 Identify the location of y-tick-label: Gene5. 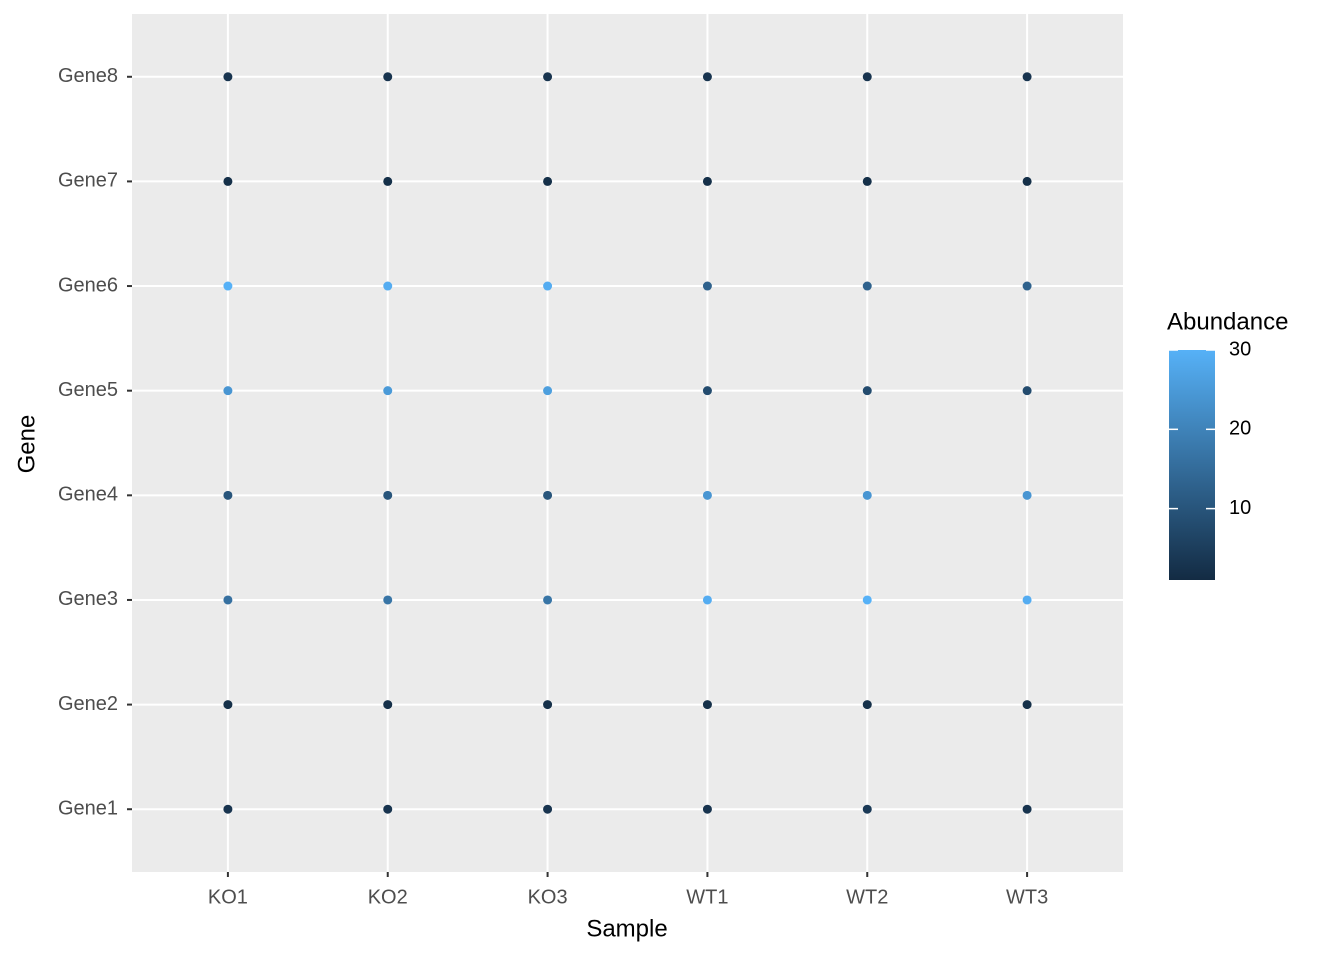
(88, 390).